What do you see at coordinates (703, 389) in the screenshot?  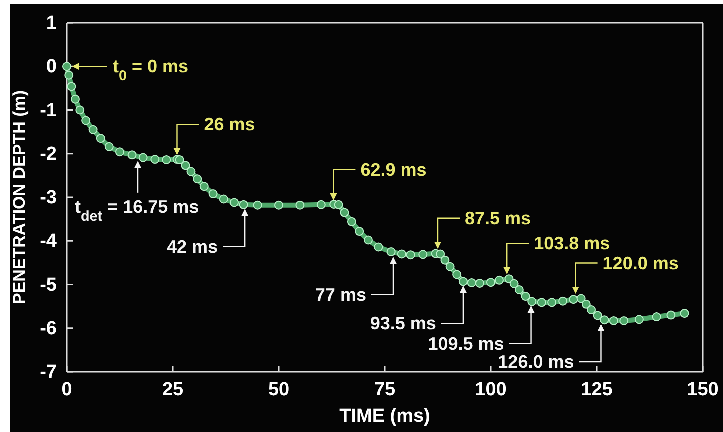 I see `x-tick-label: 150` at bounding box center [703, 389].